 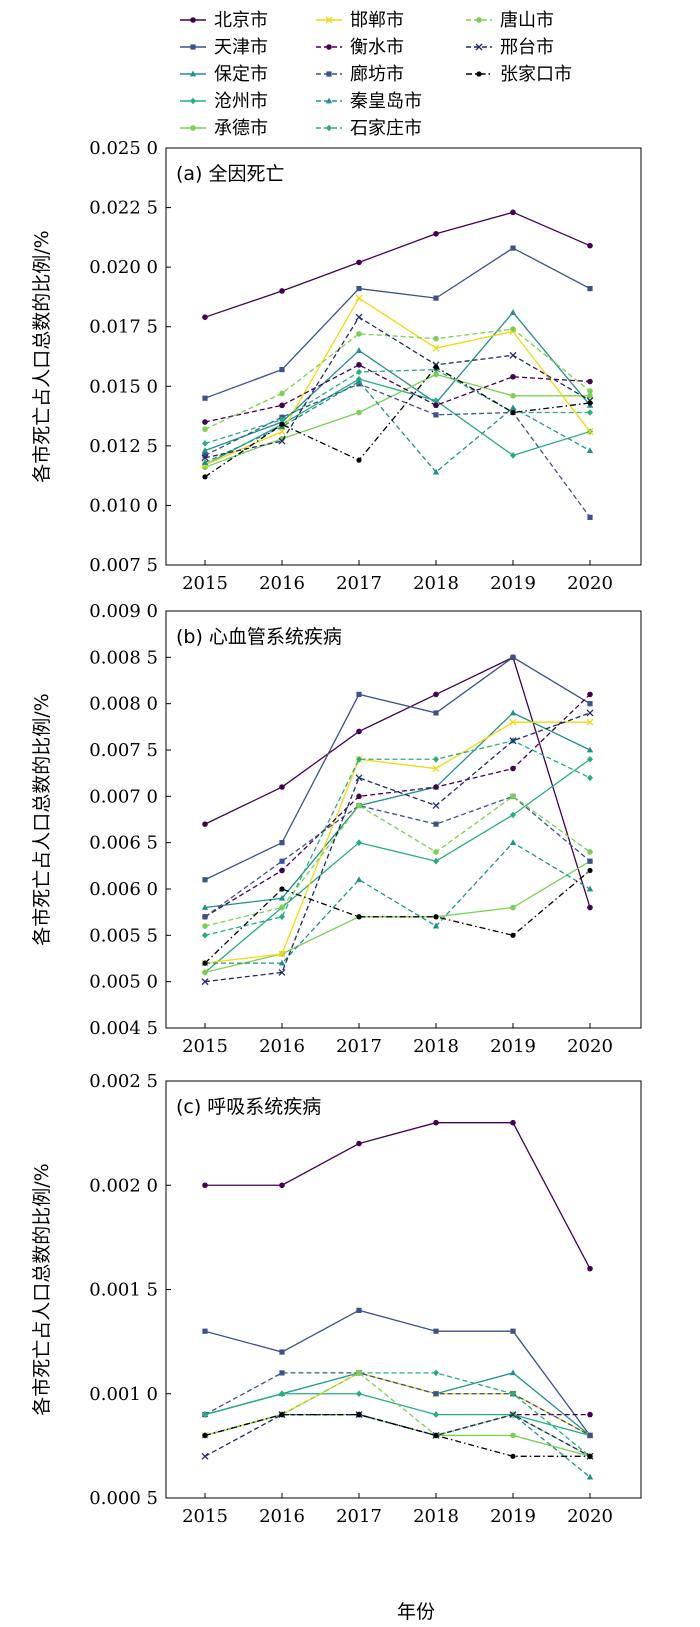 What do you see at coordinates (510, 20) in the screenshot?
I see `legend-item: 唐山市` at bounding box center [510, 20].